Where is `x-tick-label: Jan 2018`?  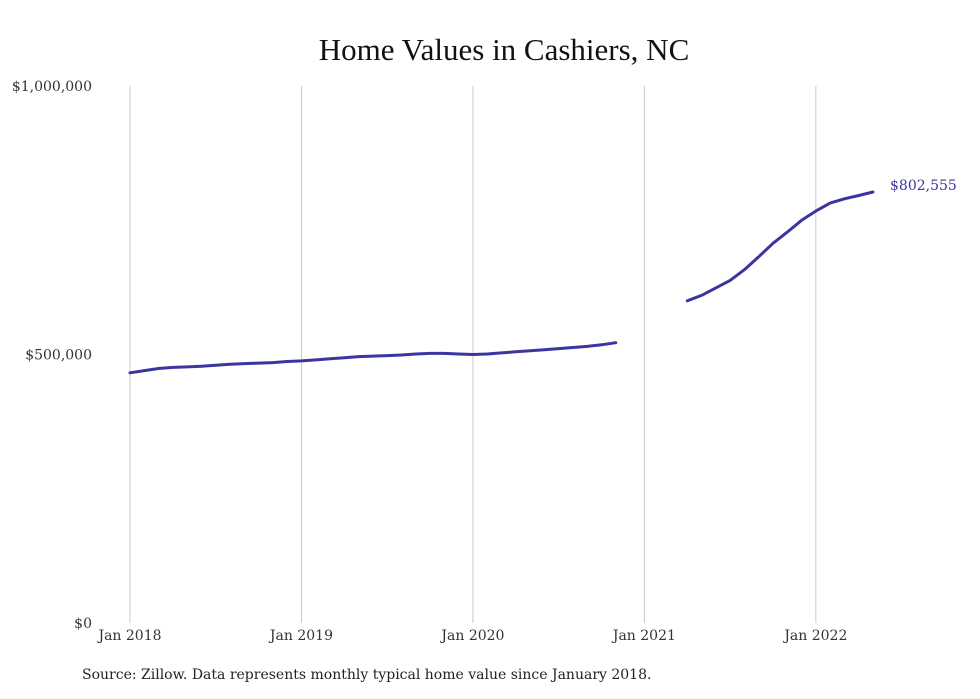 x-tick-label: Jan 2018 is located at coordinates (128, 636).